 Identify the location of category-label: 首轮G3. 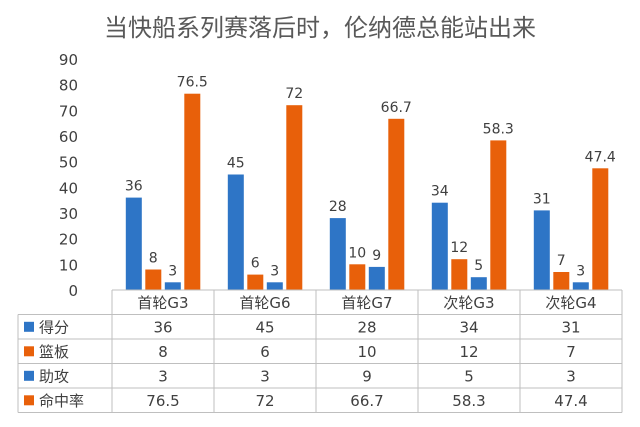
(162, 303).